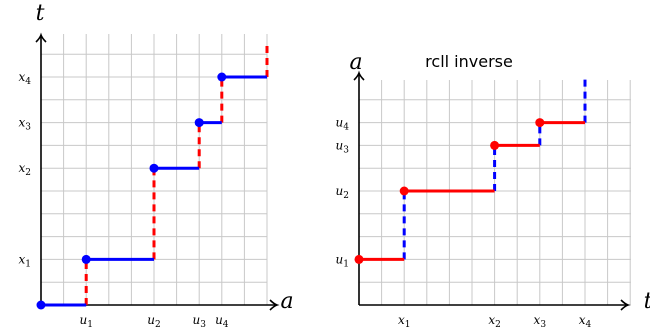 The image size is (650, 333). What do you see at coordinates (404, 321) in the screenshot?
I see `x-tick-label: x1` at bounding box center [404, 321].